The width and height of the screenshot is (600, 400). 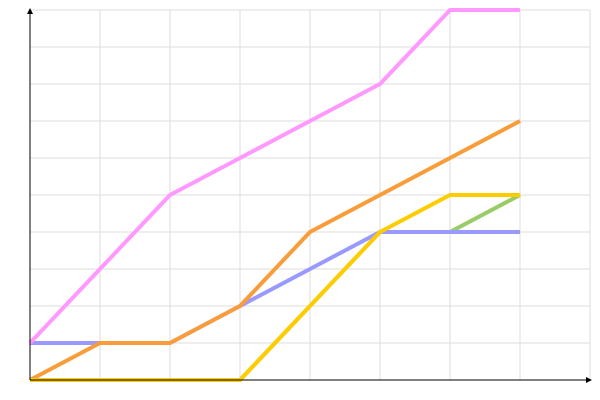 What do you see at coordinates (30, 11) in the screenshot?
I see `y-axis-arrow` at bounding box center [30, 11].